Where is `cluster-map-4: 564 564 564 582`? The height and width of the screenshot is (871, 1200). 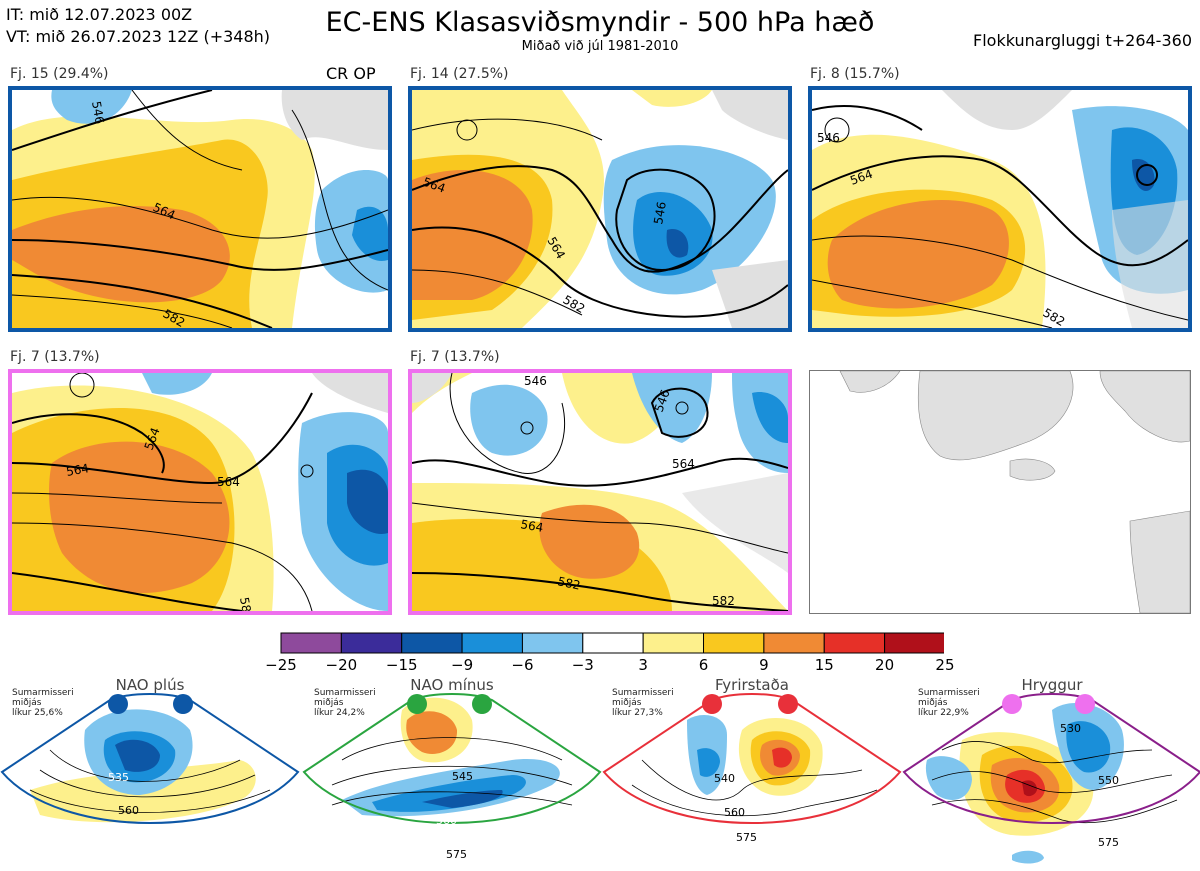
cluster-map-4: 564 564 564 582 is located at coordinates (200, 492).